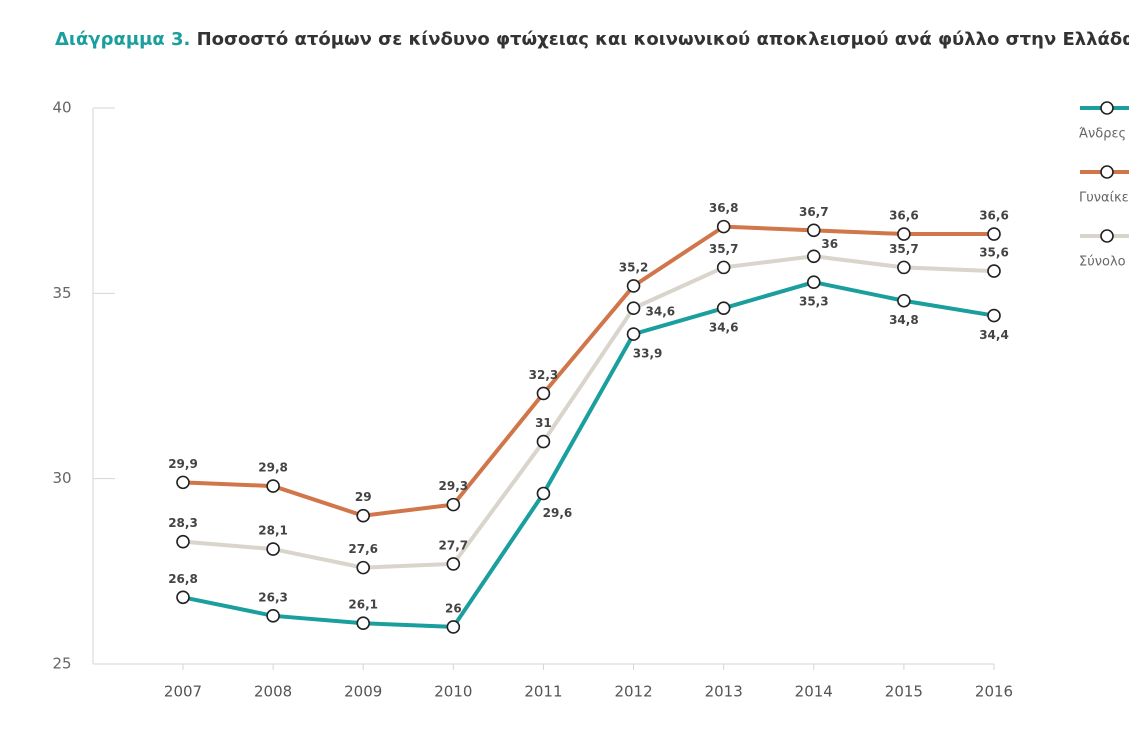  Describe the element at coordinates (994, 253) in the screenshot. I see `value-label: 35,6` at that location.